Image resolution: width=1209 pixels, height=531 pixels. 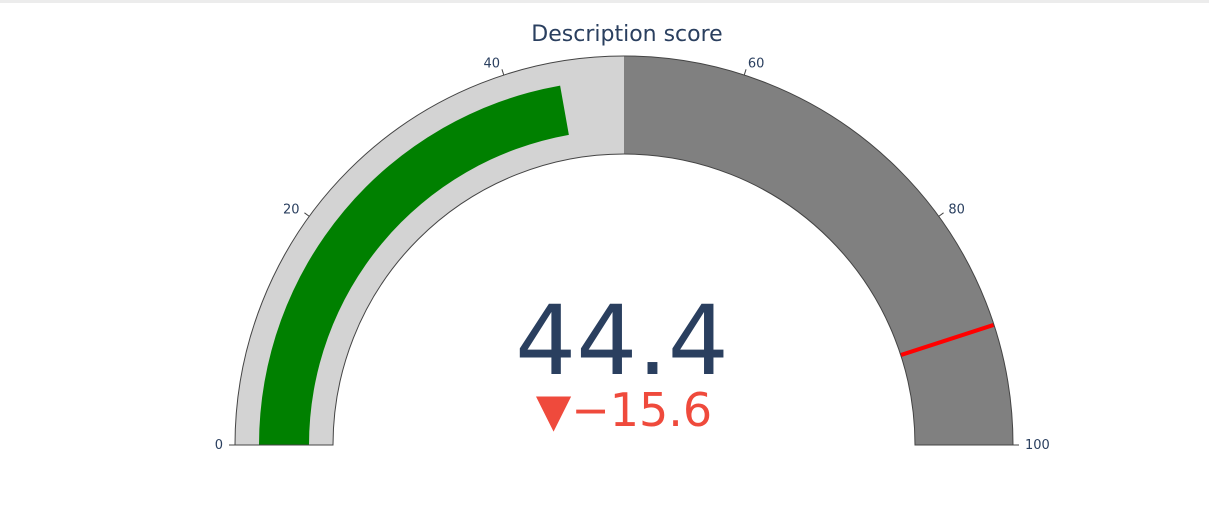 I want to click on gauge-tick-label: 100, so click(x=1037, y=445).